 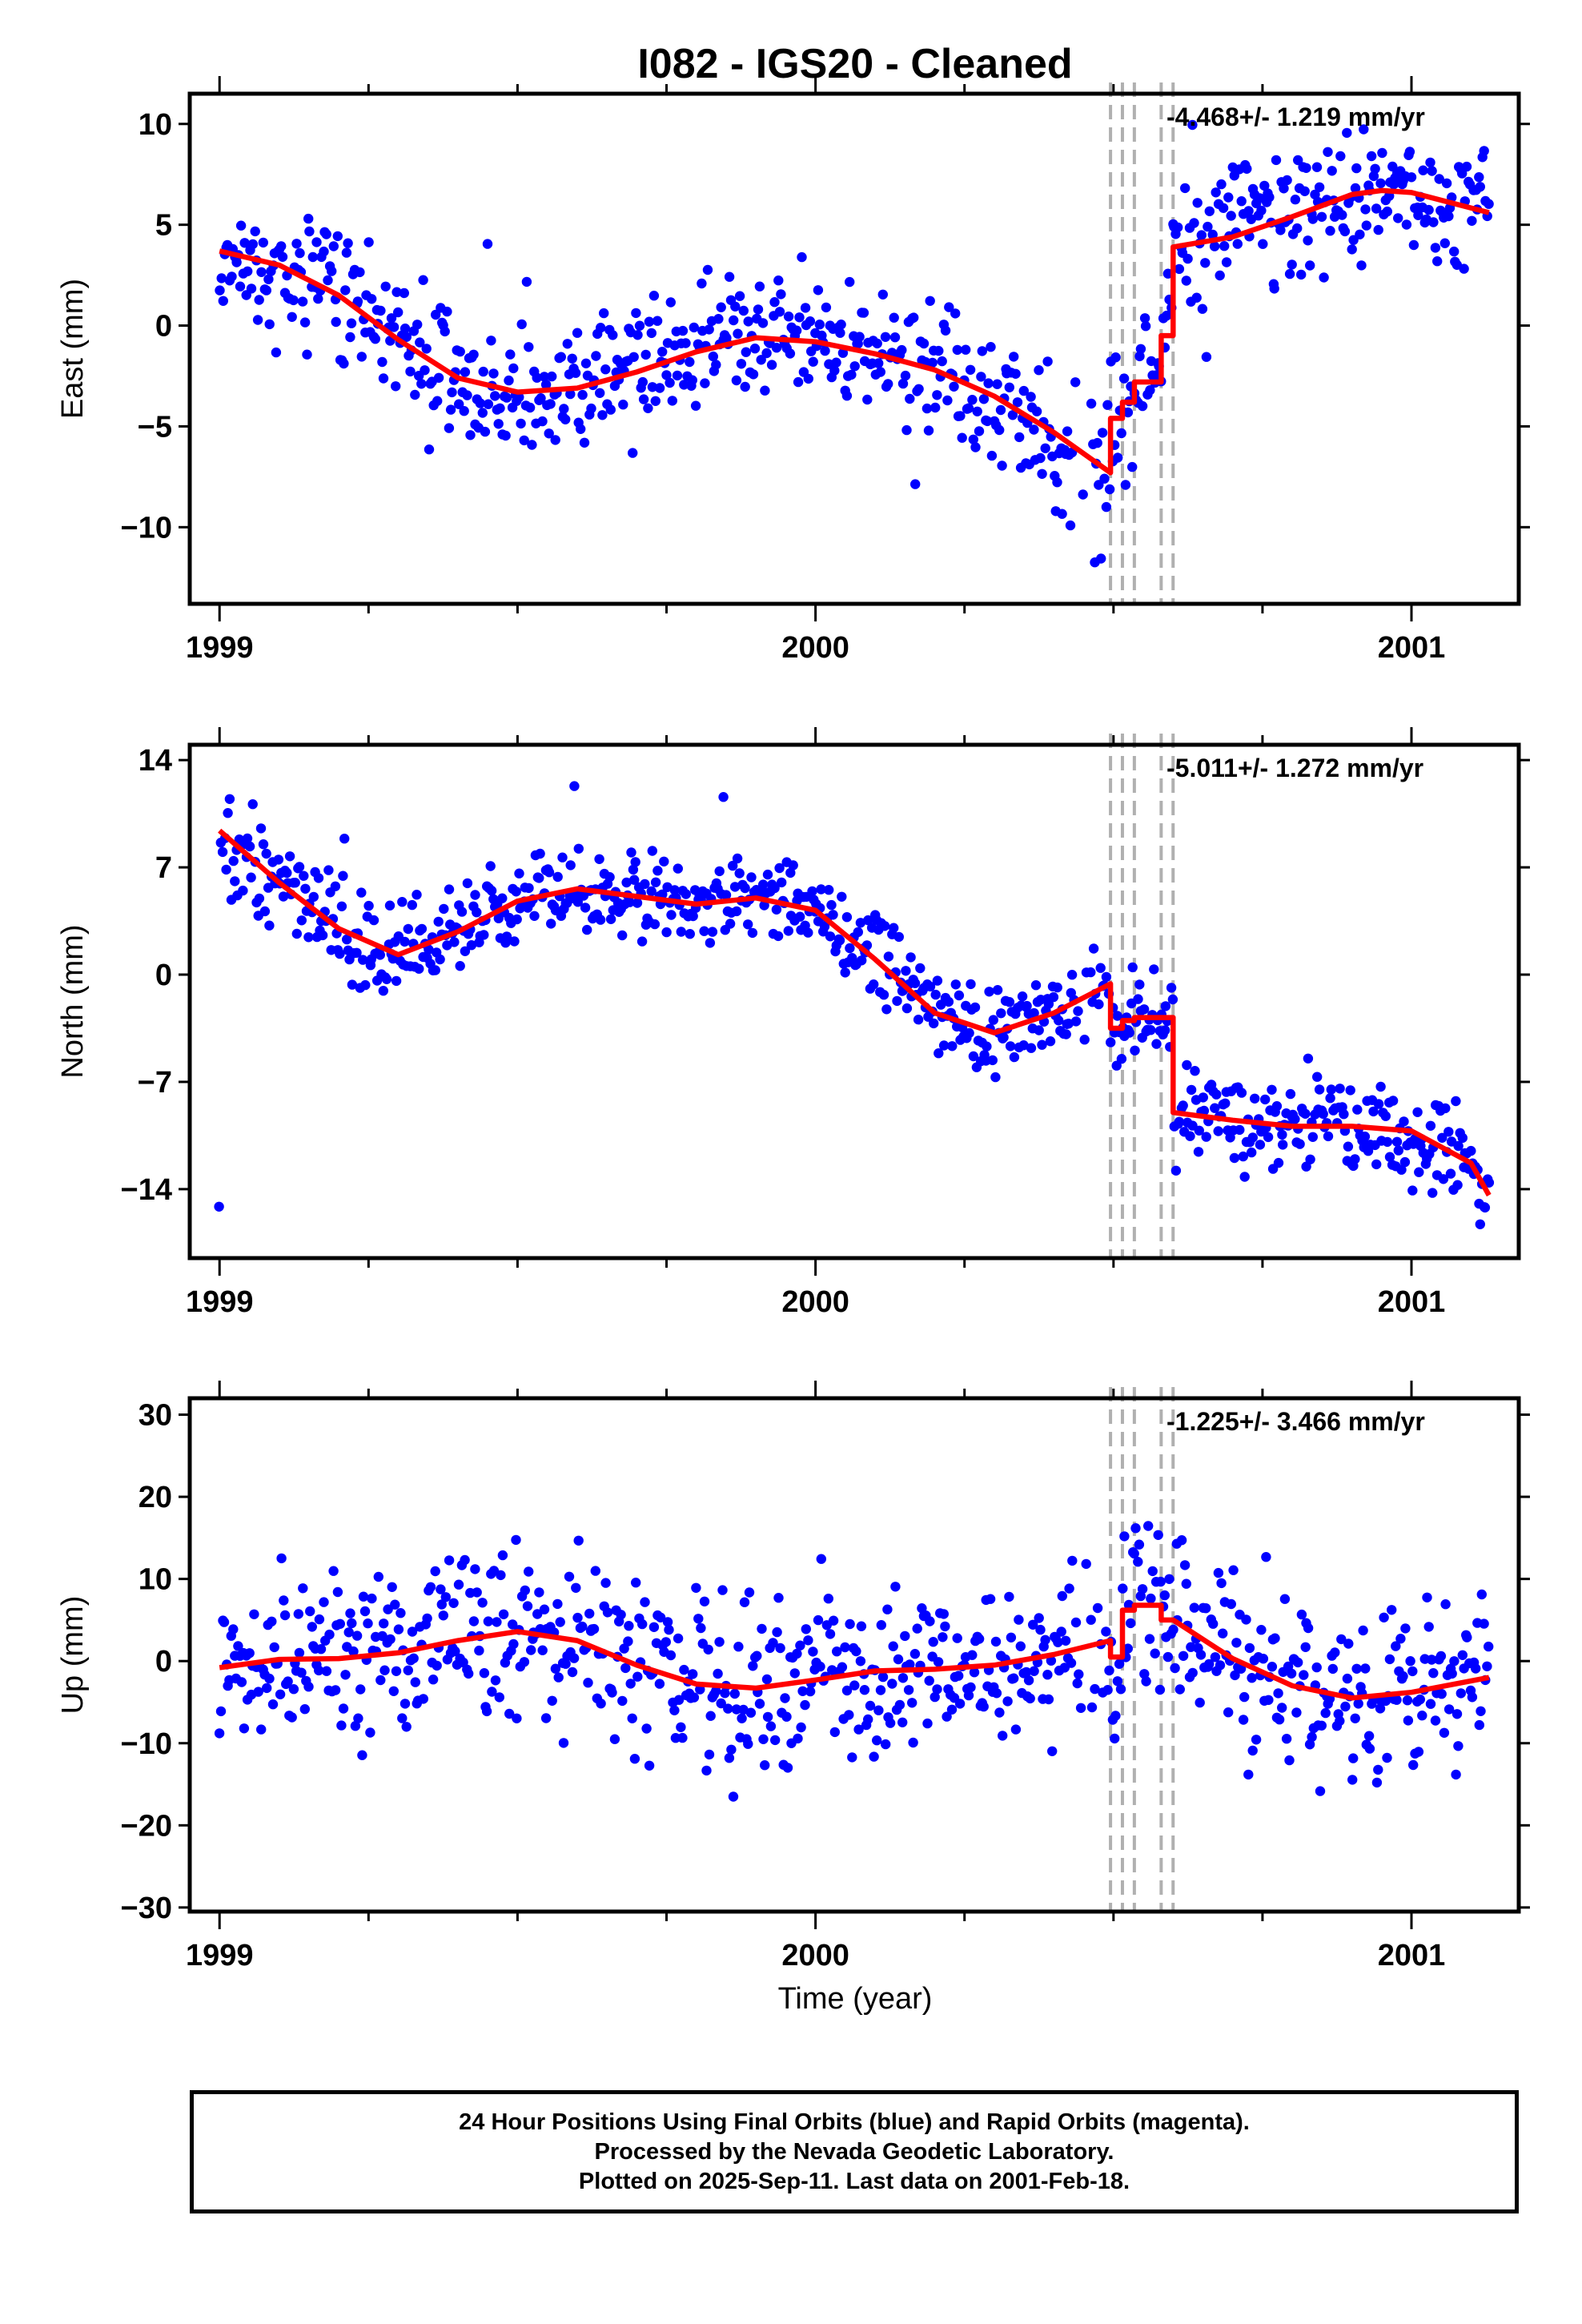 I want to click on north-xtick-label: 1999, so click(x=220, y=1302).